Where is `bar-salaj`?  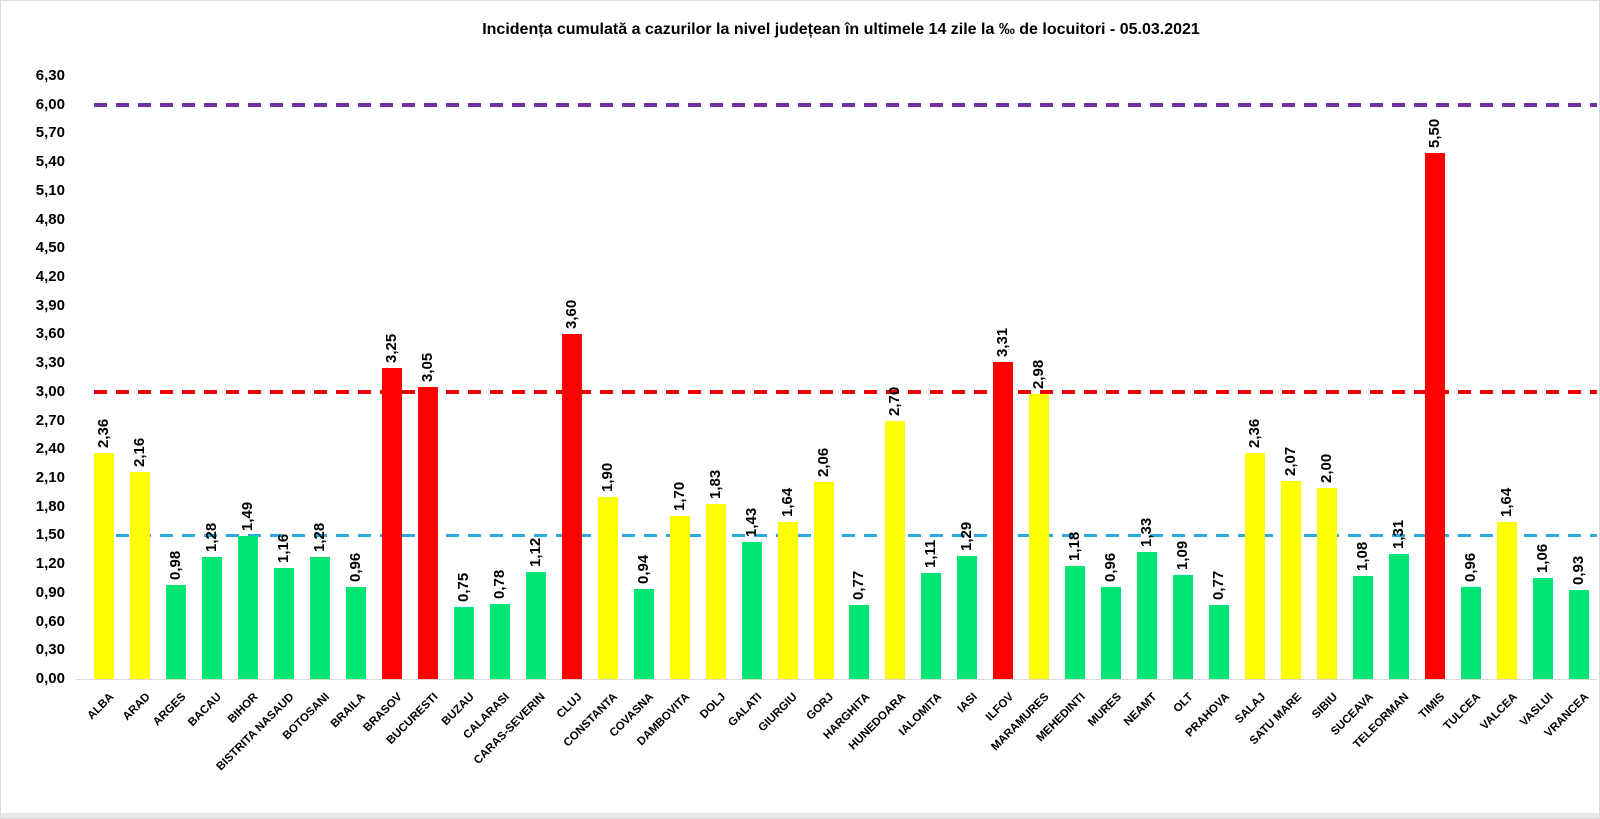 bar-salaj is located at coordinates (1255, 566).